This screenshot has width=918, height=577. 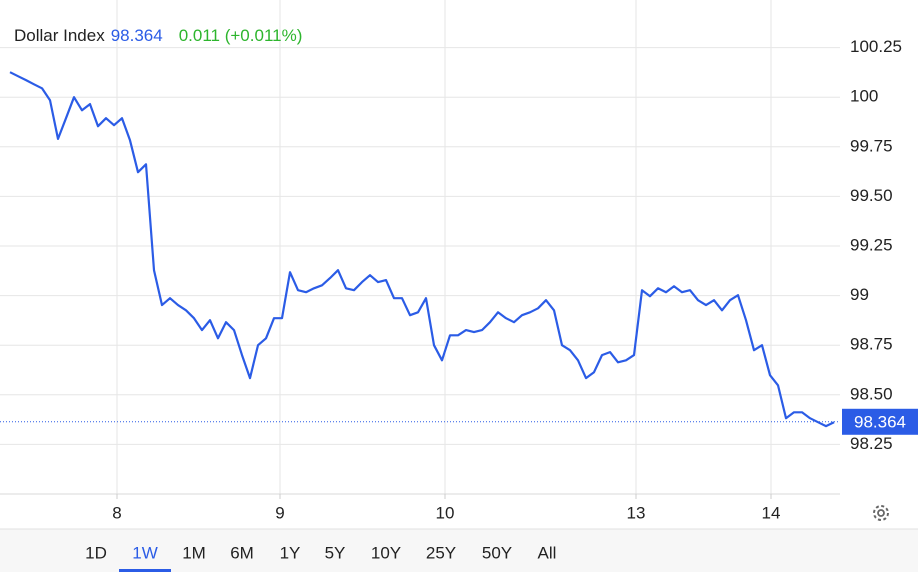 I want to click on x-tick-label: 8, so click(x=116, y=512).